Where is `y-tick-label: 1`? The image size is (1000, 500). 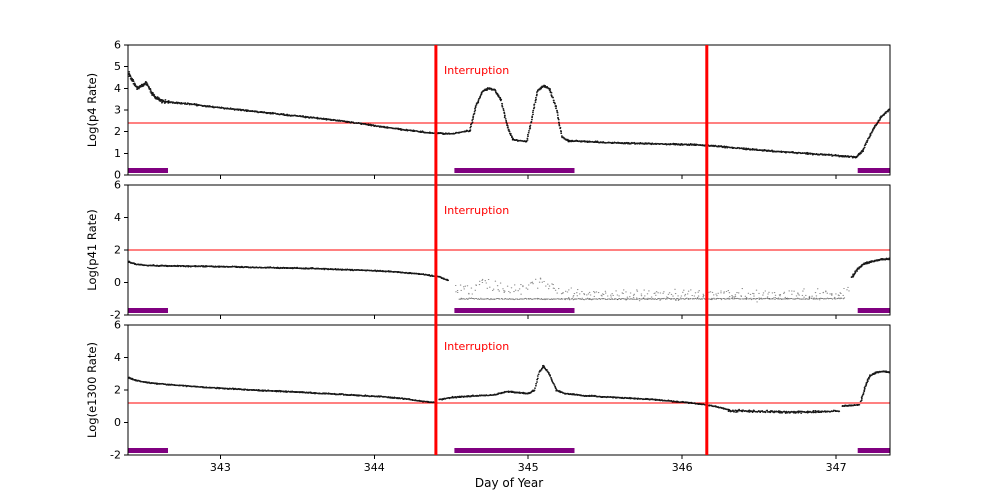
y-tick-label: 1 is located at coordinates (117, 153).